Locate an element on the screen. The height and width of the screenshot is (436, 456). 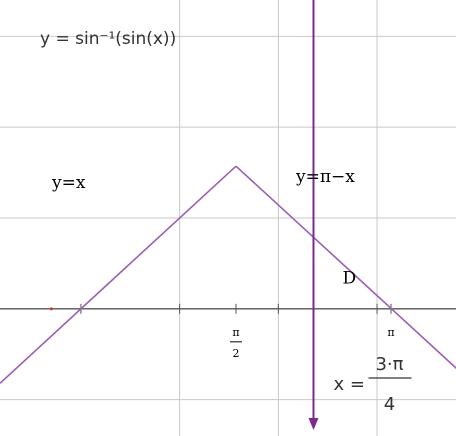
series-label-y-equals-x: y=x is located at coordinates (68, 183).